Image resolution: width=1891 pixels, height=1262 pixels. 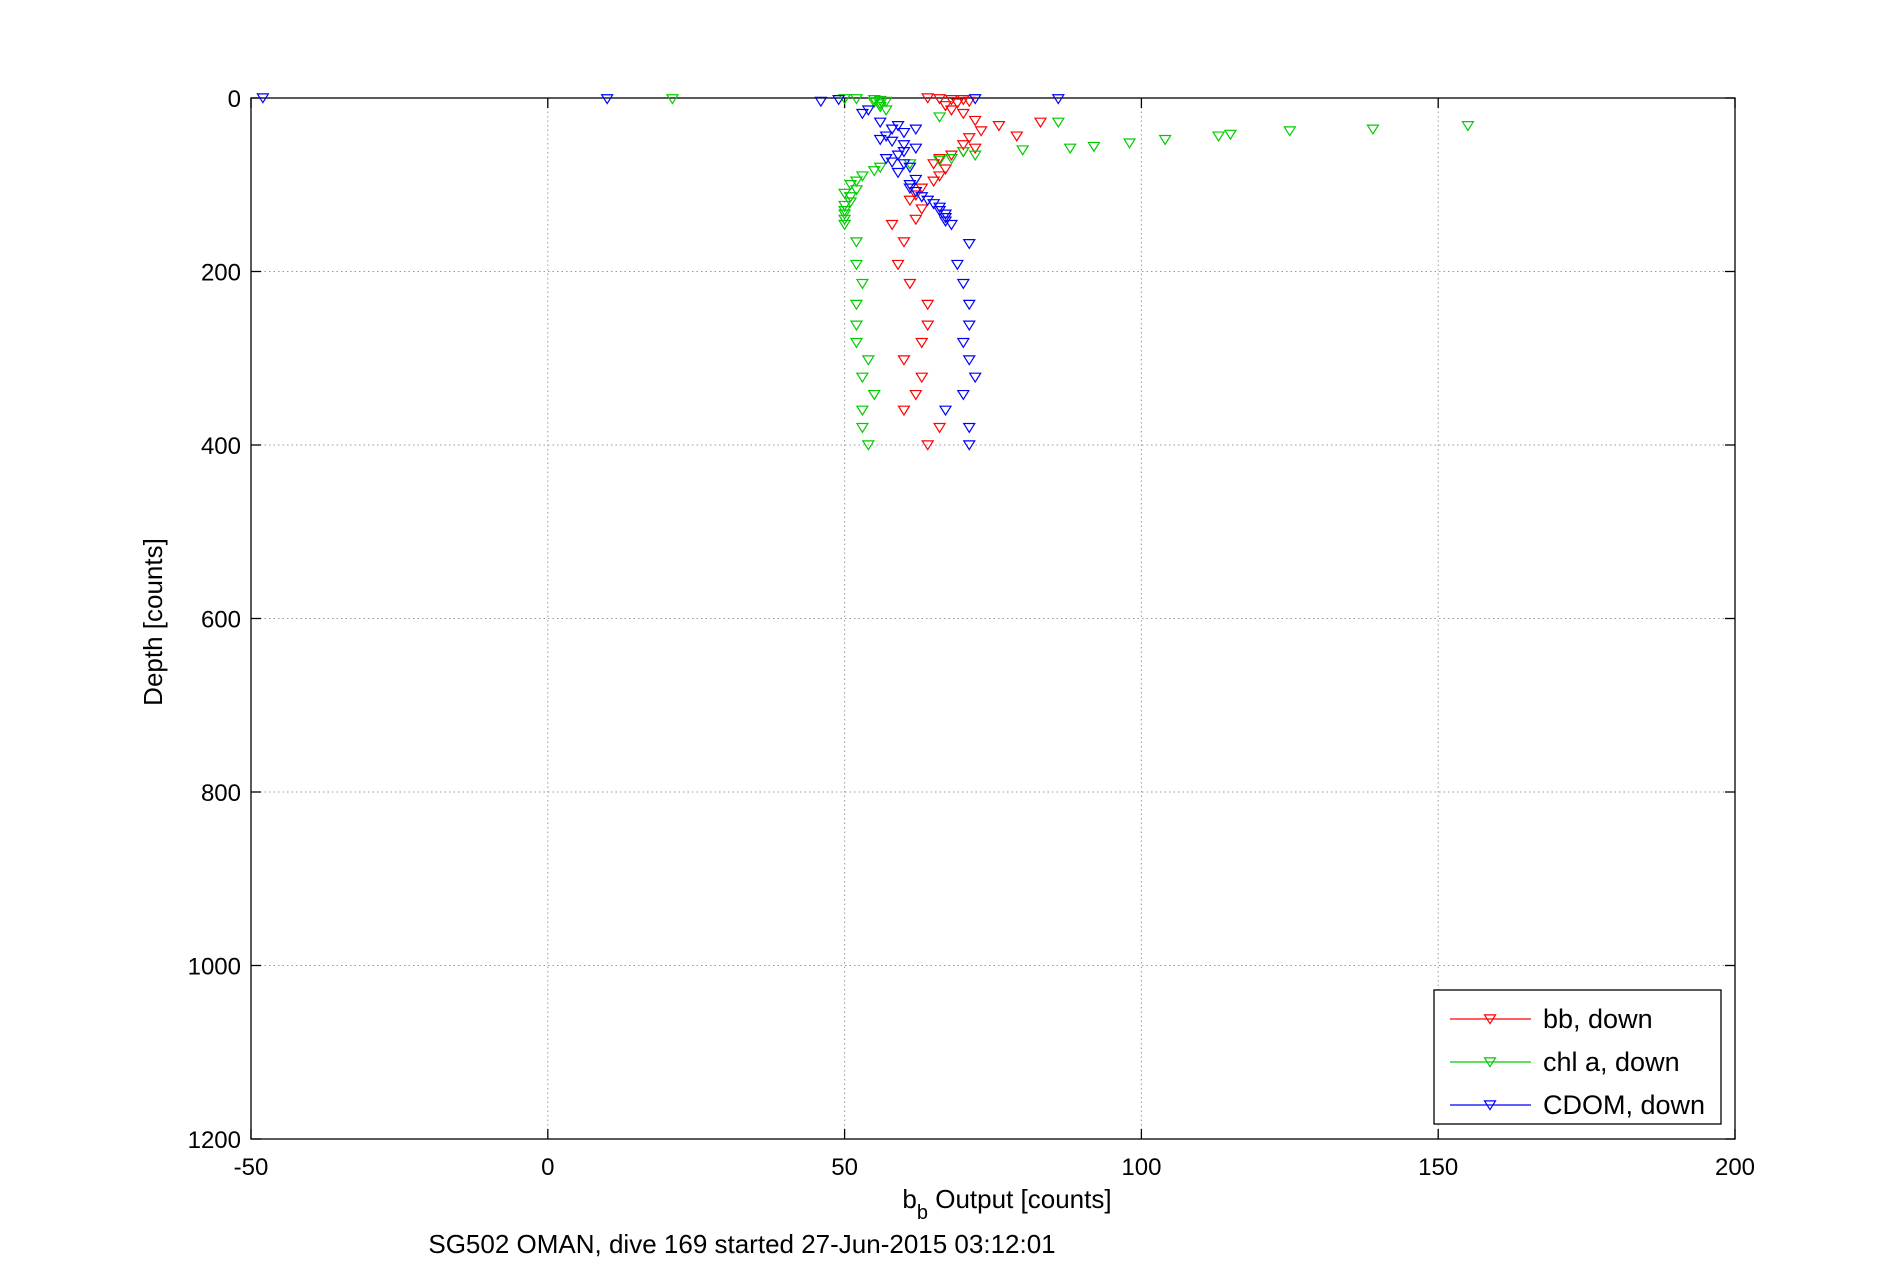 What do you see at coordinates (1438, 1167) in the screenshot?
I see `x-tick-label: 150` at bounding box center [1438, 1167].